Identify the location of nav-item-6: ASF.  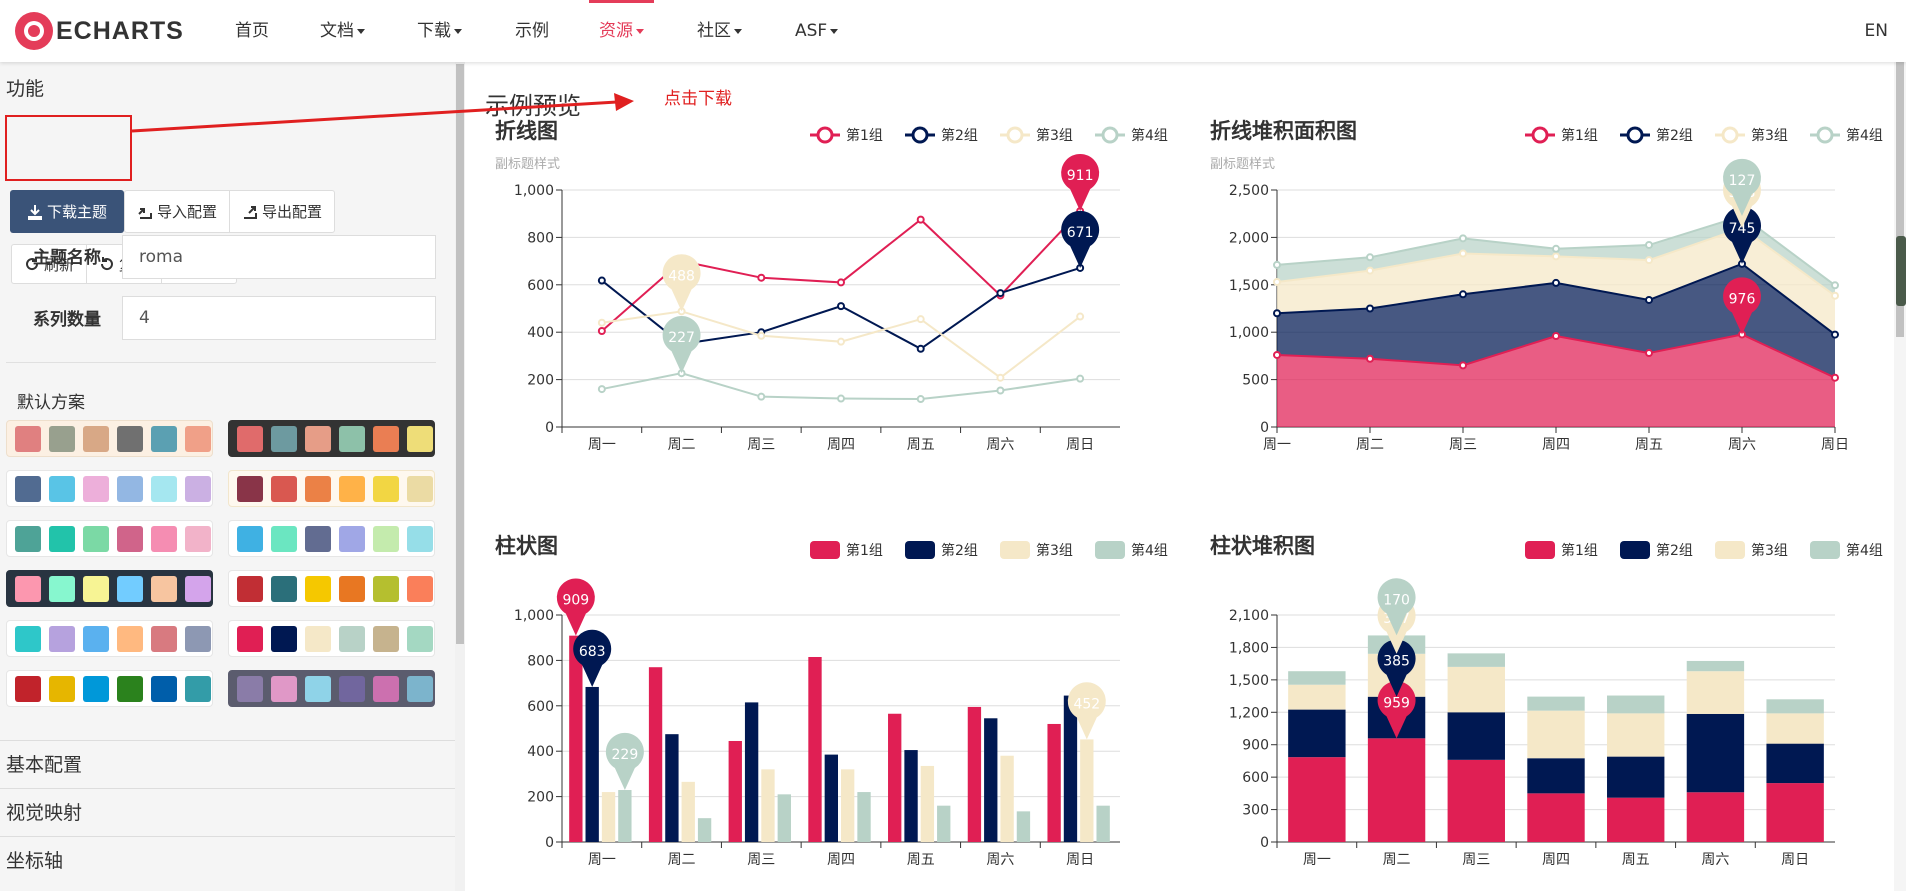
(817, 31).